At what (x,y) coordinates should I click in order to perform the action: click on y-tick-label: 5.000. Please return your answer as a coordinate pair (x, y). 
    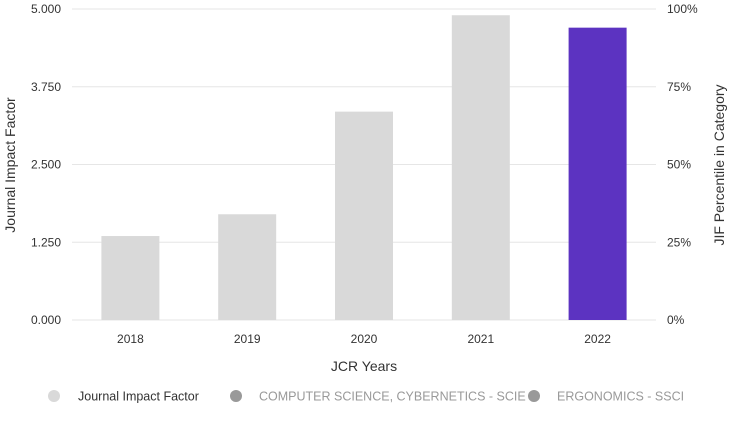
    Looking at the image, I should click on (46, 9).